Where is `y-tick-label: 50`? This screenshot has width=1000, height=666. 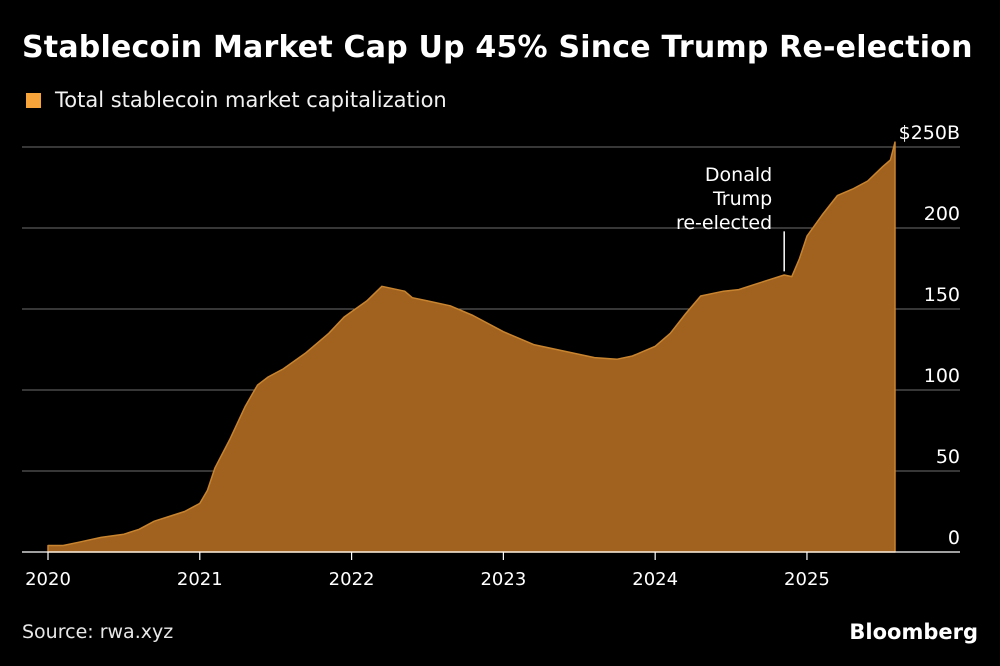 y-tick-label: 50 is located at coordinates (948, 457).